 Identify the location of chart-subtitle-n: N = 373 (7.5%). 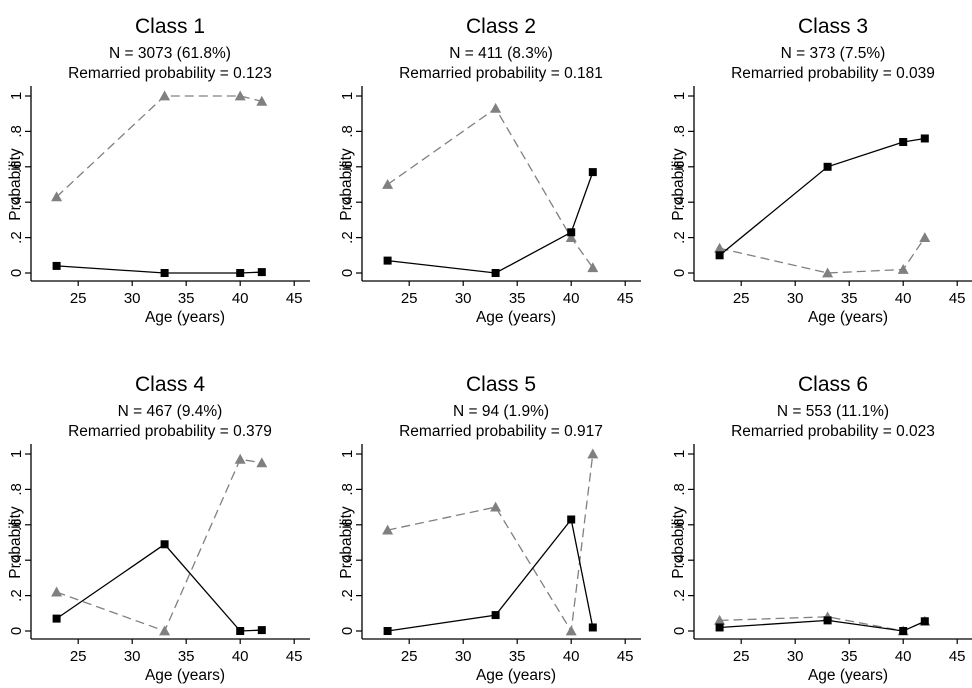
(833, 53).